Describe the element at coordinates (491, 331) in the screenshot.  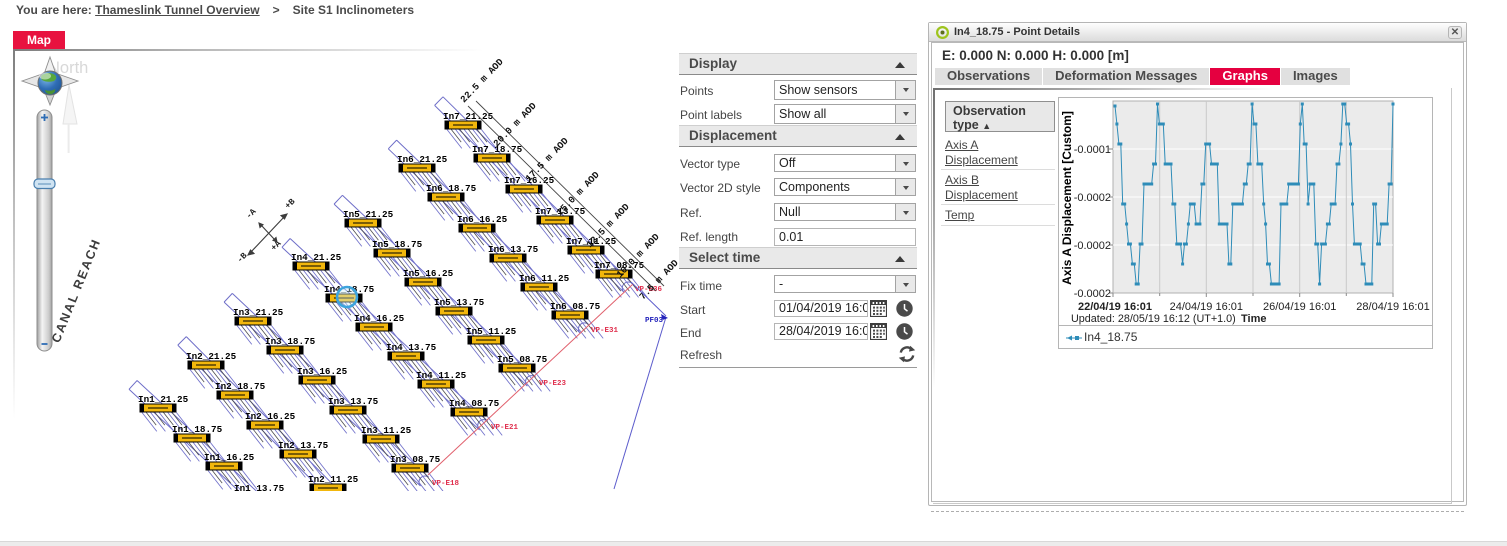
I see `svg-text: In5_11.25` at that location.